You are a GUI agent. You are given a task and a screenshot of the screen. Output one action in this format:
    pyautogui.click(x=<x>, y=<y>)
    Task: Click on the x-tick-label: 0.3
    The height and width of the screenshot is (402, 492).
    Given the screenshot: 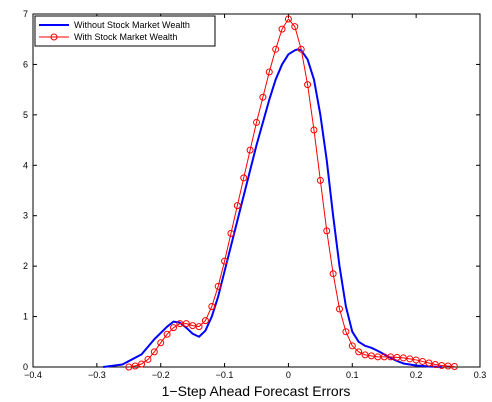 What is the action you would take?
    pyautogui.click(x=480, y=375)
    